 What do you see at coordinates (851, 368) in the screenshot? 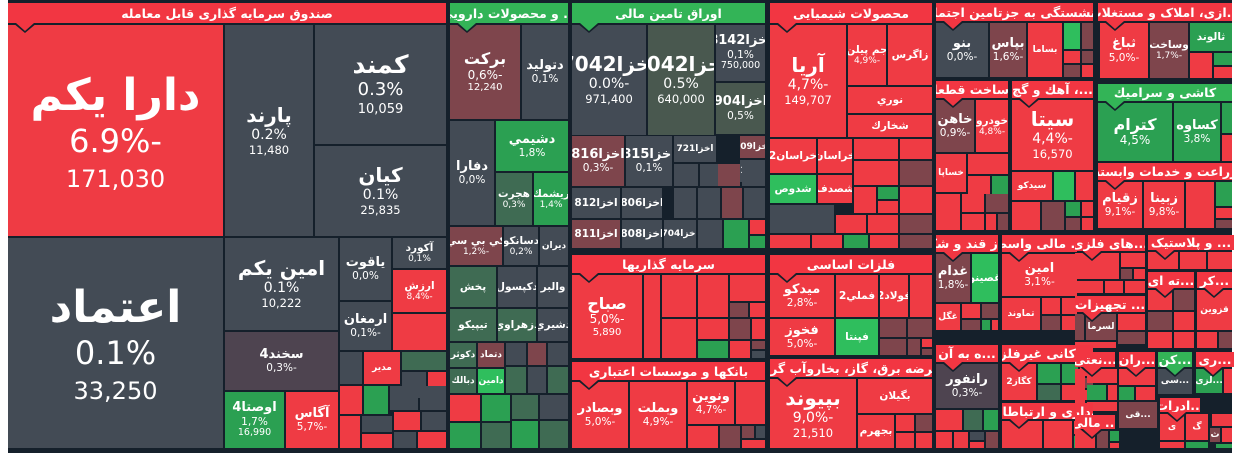
I see `sector-header-power: عرضه برق، گاز، بخاروآب گرم` at bounding box center [851, 368].